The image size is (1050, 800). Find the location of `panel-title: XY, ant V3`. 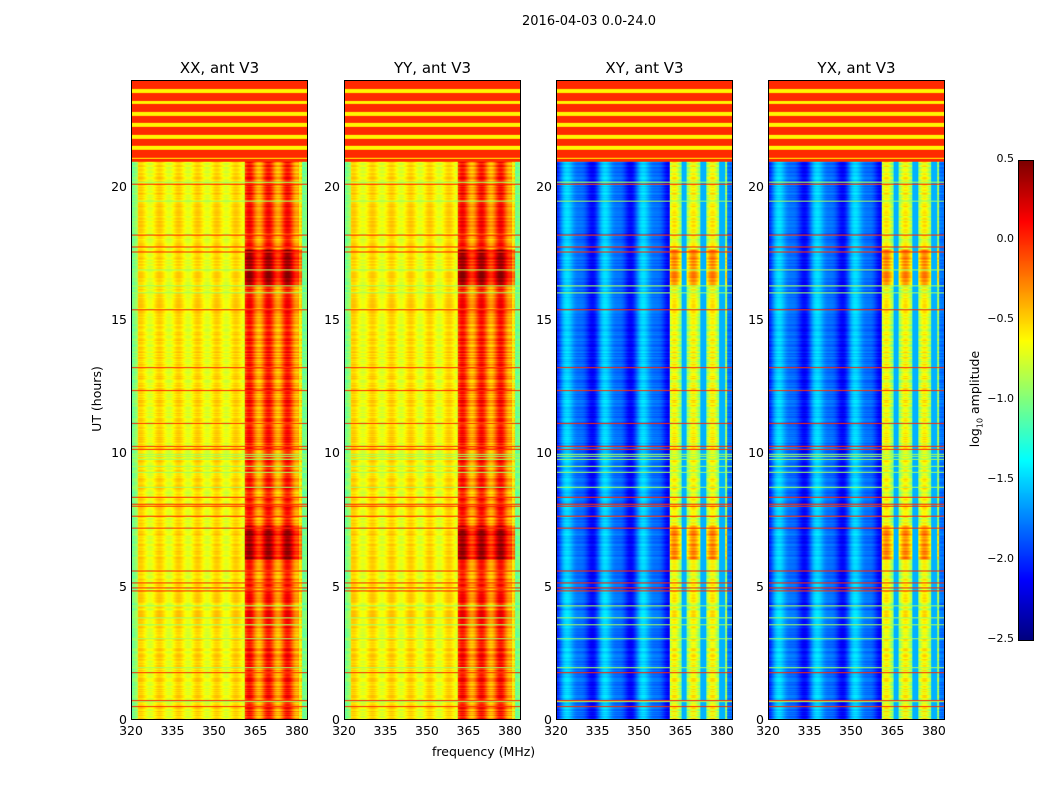

panel-title: XY, ant V3 is located at coordinates (644, 68).